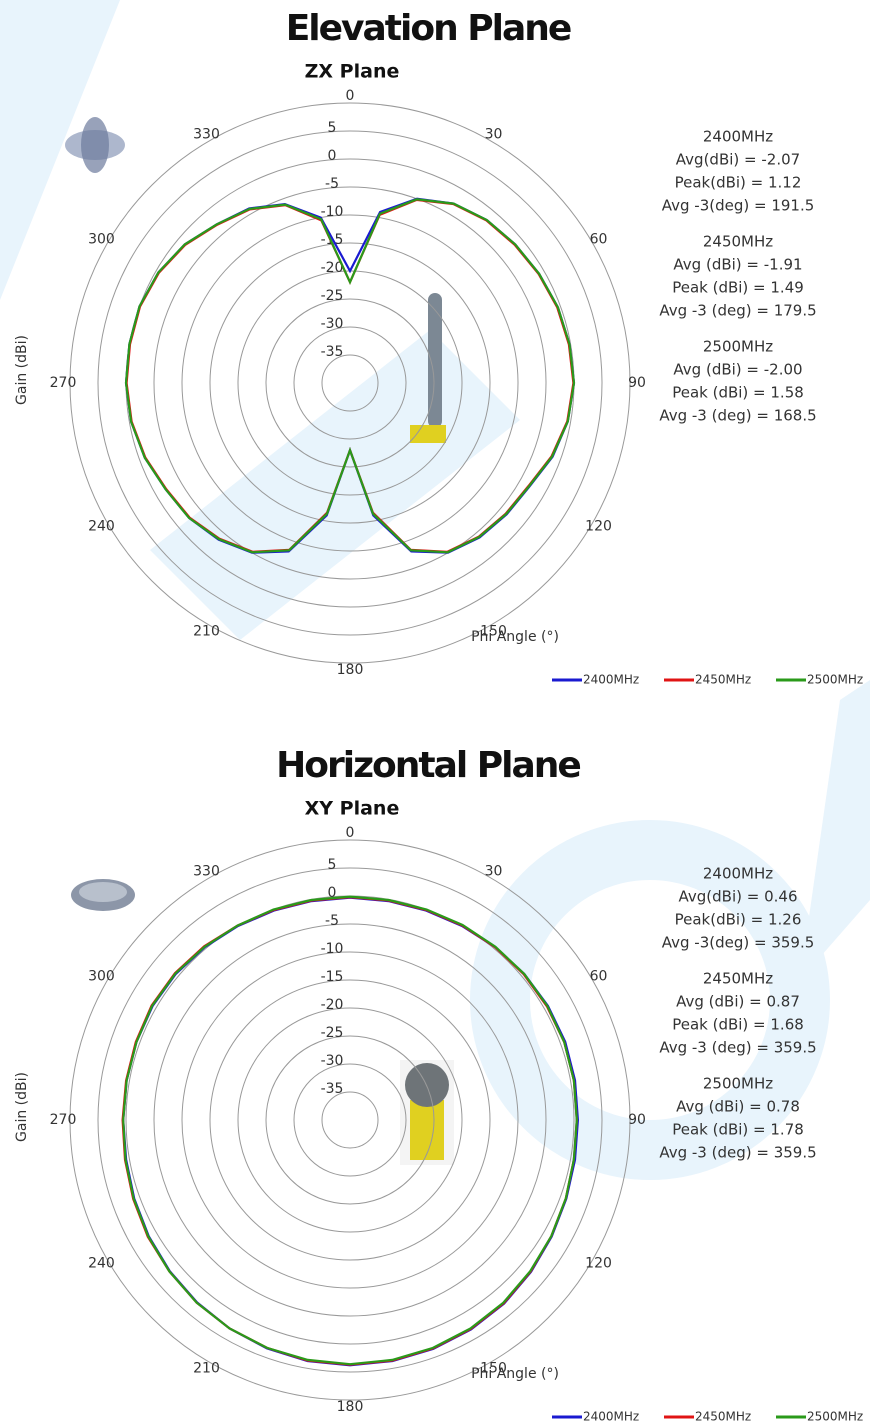  I want to click on annotation: Avg (dBi) = 0.87, so click(738, 1002).